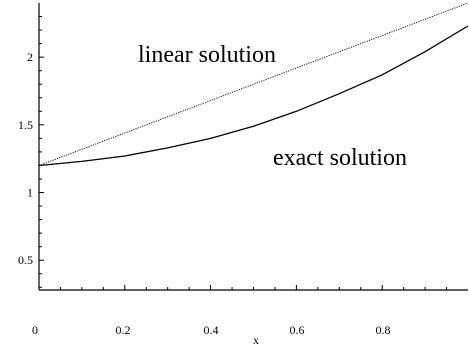 The width and height of the screenshot is (469, 346). I want to click on x-tick-label: 0, so click(35, 330).